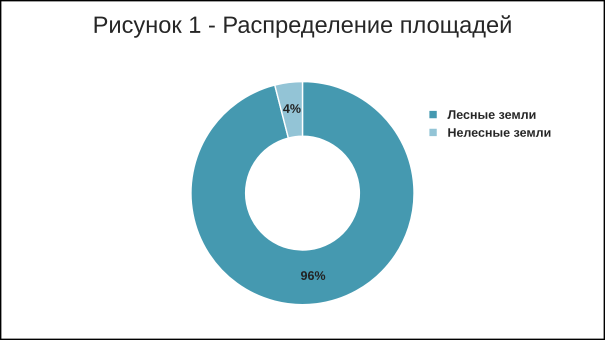 The image size is (605, 340). Describe the element at coordinates (499, 132) in the screenshot. I see `legend-label: Нелесные земли` at that location.